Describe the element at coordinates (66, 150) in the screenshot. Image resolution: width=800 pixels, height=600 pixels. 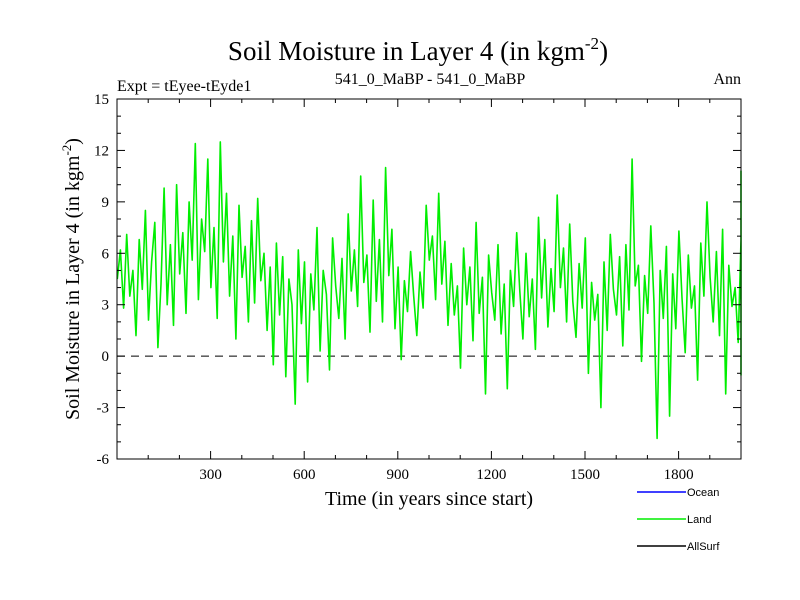
I see `y-axis-title-superscript: -2` at that location.